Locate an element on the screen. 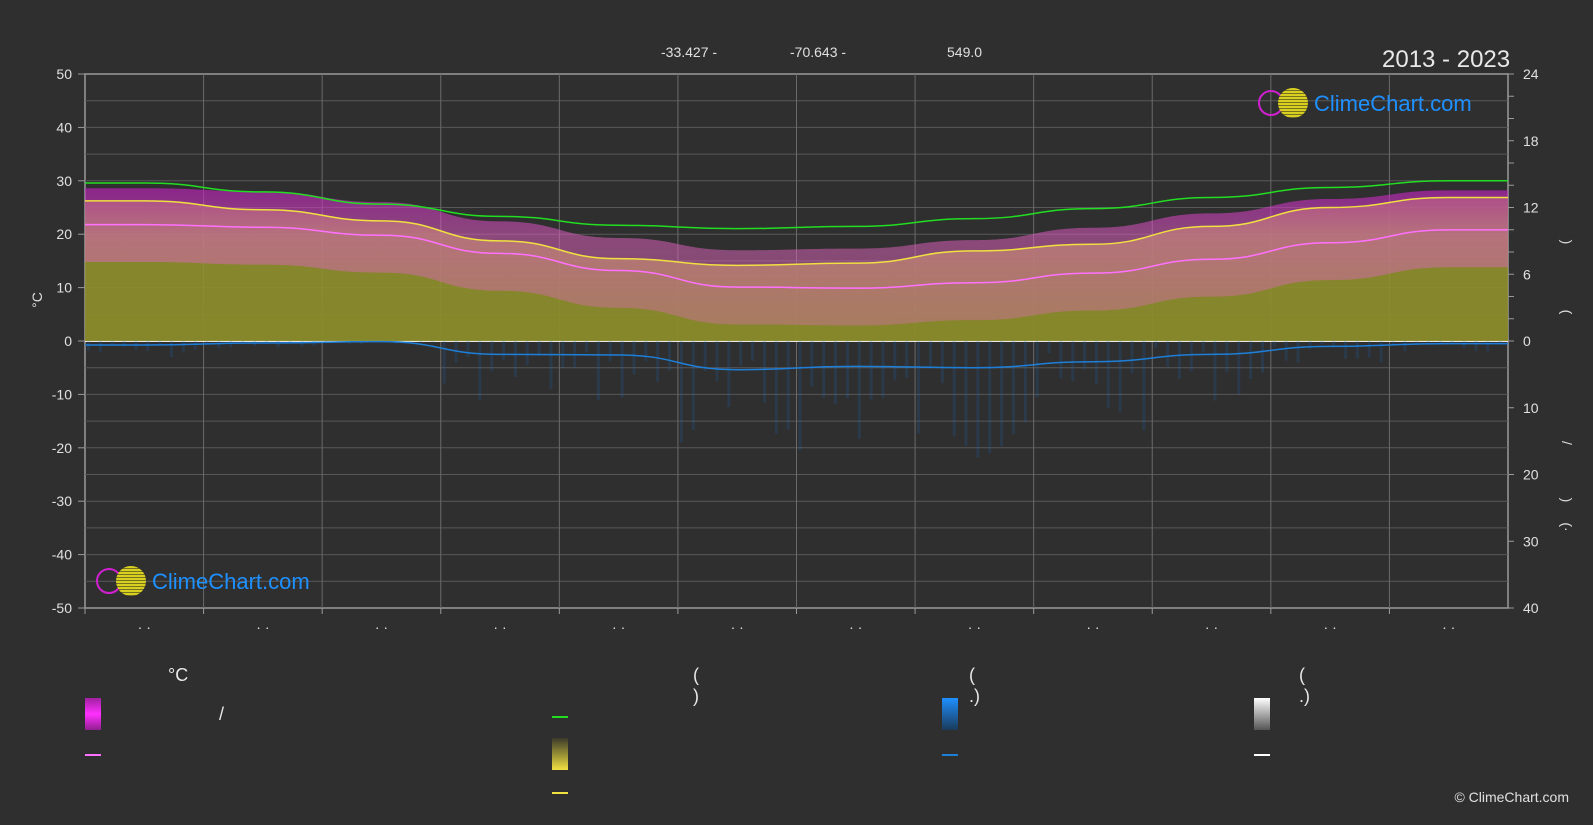 This screenshot has height=825, width=1593. right-axis-label-glyph: ) is located at coordinates (1567, 242).